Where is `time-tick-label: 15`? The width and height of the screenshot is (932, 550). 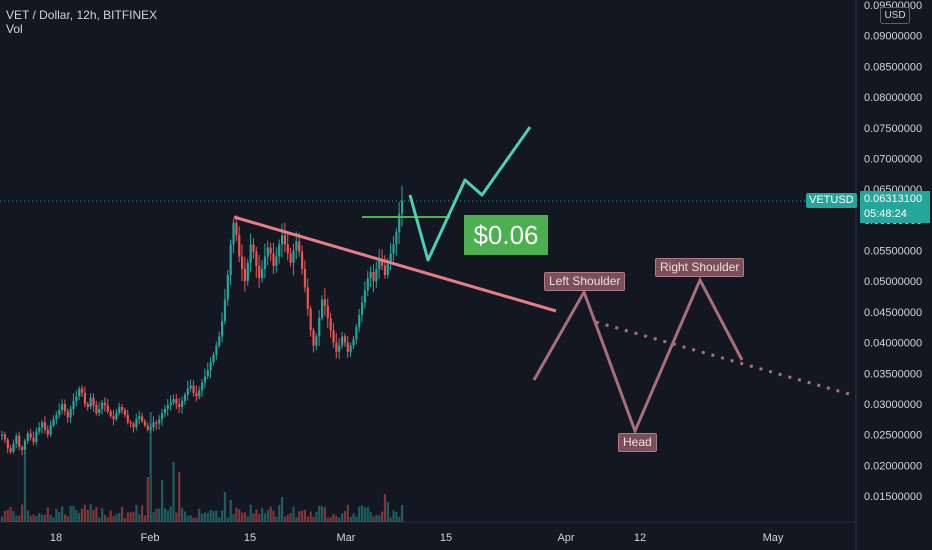 time-tick-label: 15 is located at coordinates (250, 538).